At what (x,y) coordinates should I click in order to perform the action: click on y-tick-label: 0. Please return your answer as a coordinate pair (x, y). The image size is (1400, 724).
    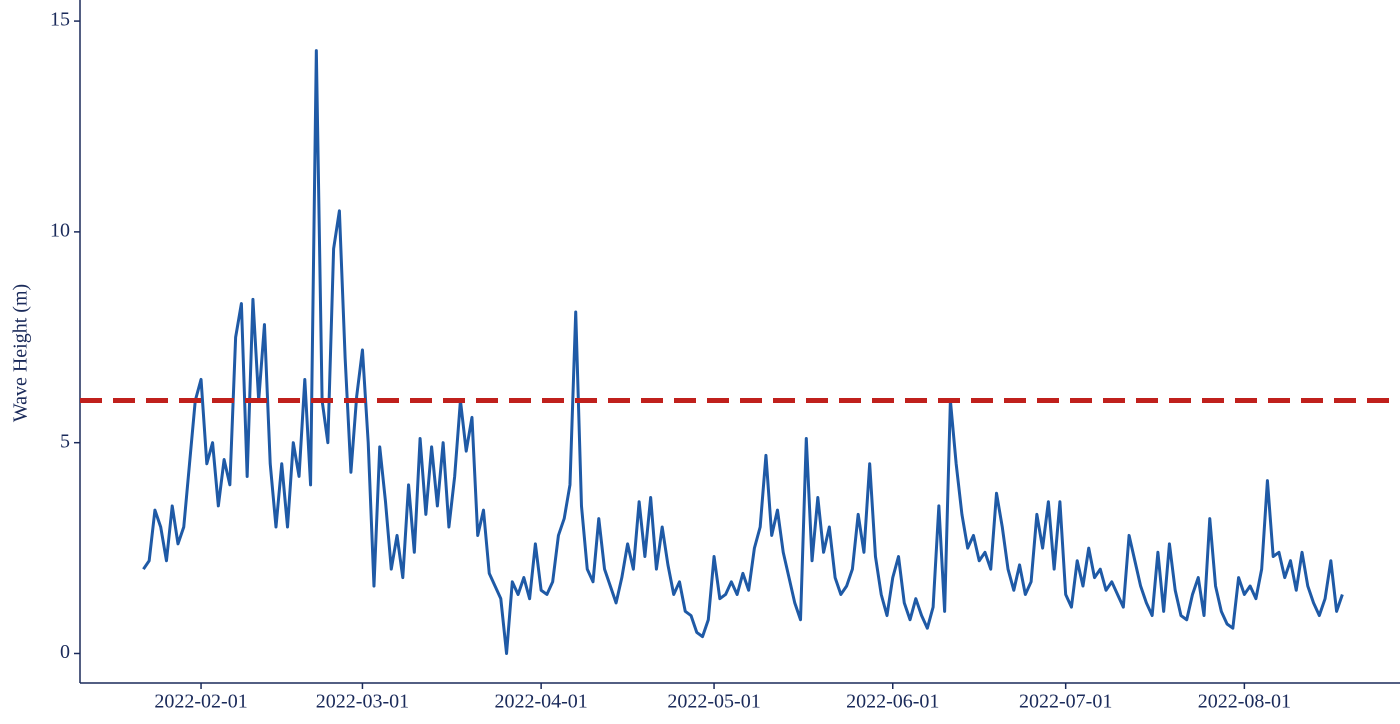
    Looking at the image, I should click on (65, 652).